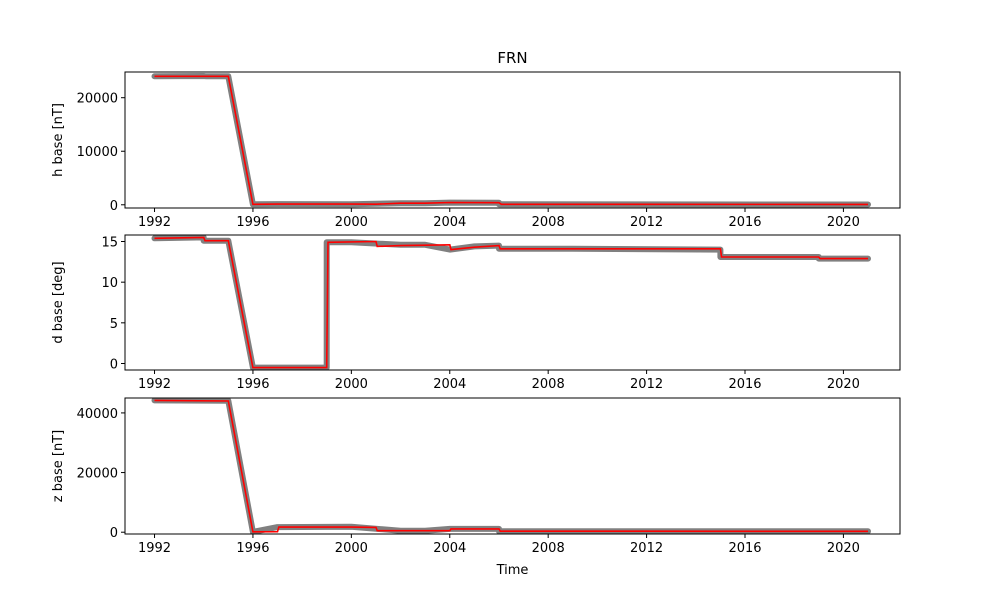 The width and height of the screenshot is (1000, 600). Describe the element at coordinates (109, 283) in the screenshot. I see `y-tick-label: 10` at that location.